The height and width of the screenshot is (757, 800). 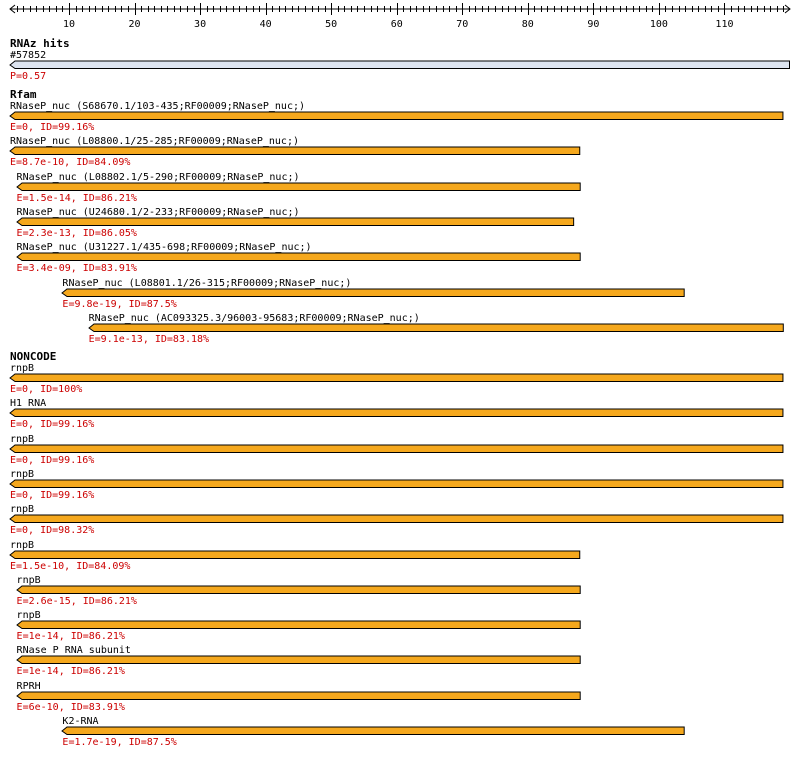 I want to click on hit-score: P=0.57, so click(x=28, y=76).